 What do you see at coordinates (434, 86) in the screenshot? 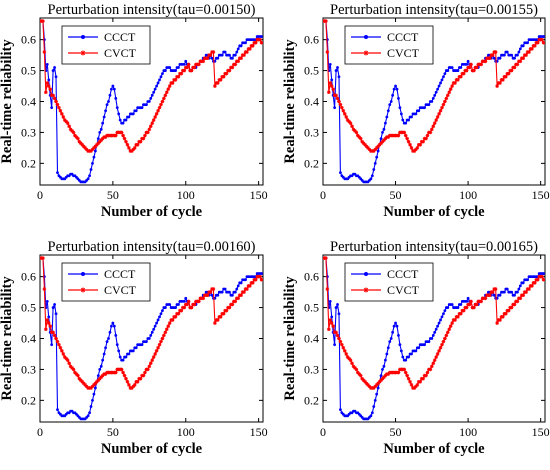
I see `series-cvct` at bounding box center [434, 86].